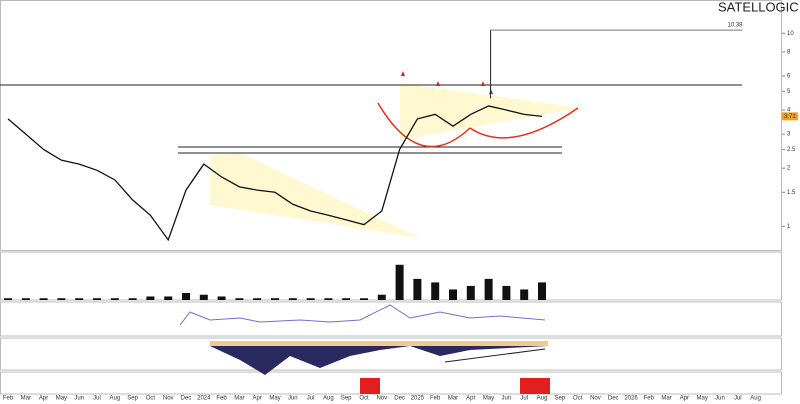 The image size is (800, 404). I want to click on x-tick-label: 2026, so click(631, 399).